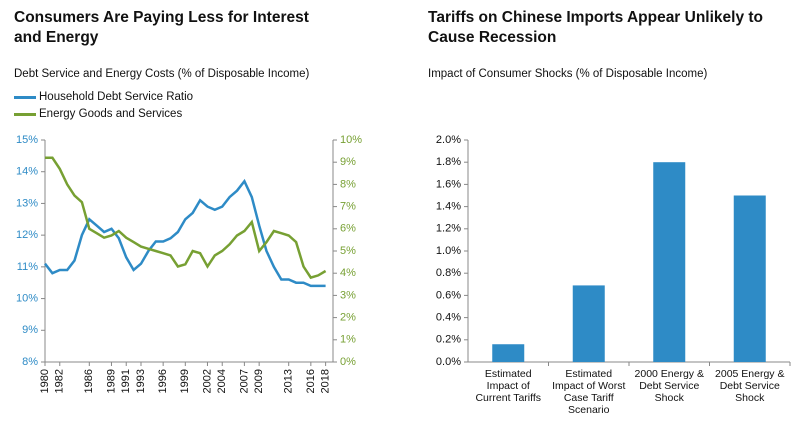 This screenshot has width=800, height=426. What do you see at coordinates (348, 184) in the screenshot?
I see `y2-tick-label: 8%` at bounding box center [348, 184].